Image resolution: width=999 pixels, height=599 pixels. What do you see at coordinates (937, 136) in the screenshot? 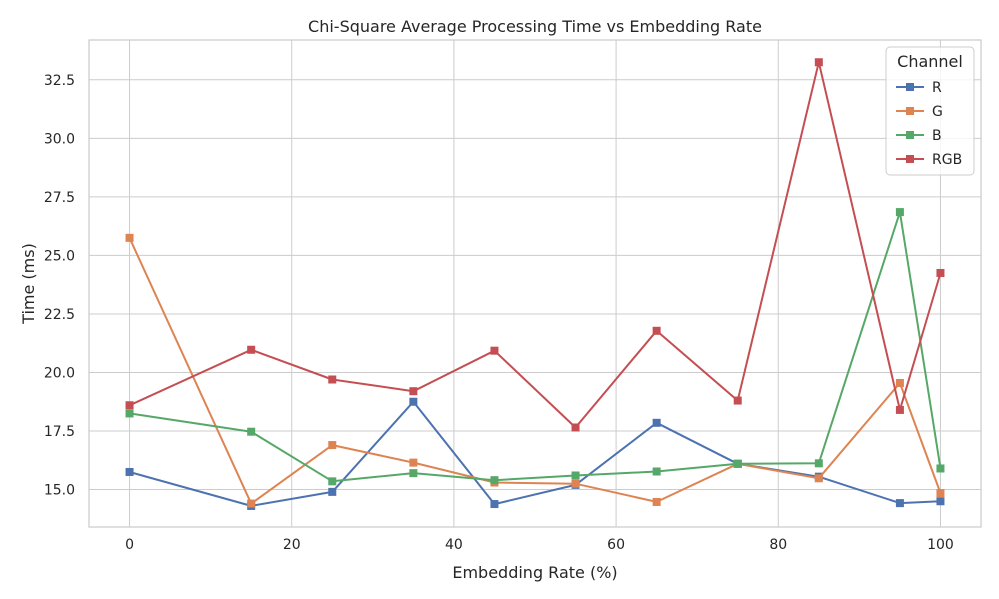
I see `legend-label: B` at bounding box center [937, 136].